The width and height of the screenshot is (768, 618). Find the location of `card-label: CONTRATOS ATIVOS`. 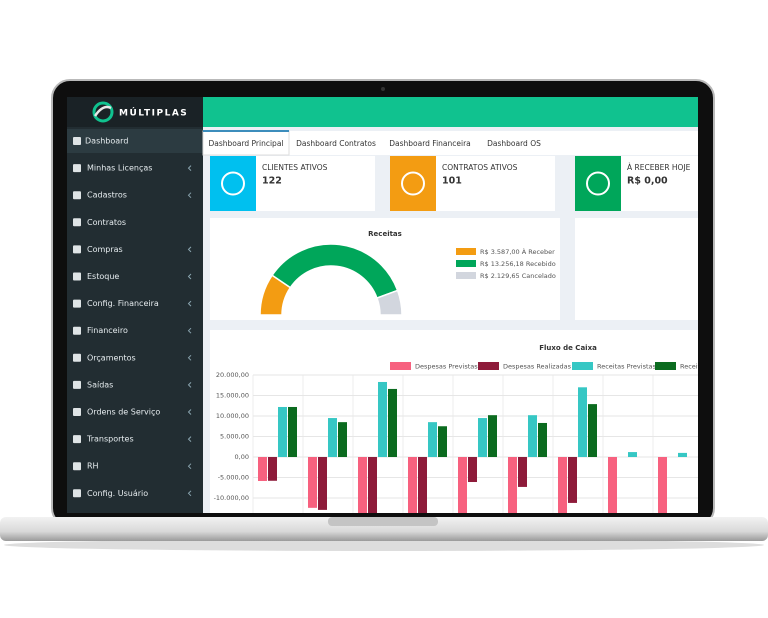

card-label: CONTRATOS ATIVOS is located at coordinates (480, 167).